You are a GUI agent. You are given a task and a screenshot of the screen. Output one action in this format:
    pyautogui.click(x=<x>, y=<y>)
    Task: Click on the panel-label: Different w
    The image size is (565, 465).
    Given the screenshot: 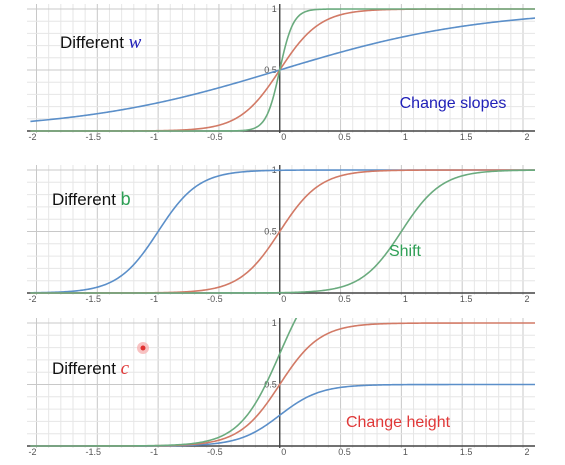 What is the action you would take?
    pyautogui.click(x=101, y=42)
    